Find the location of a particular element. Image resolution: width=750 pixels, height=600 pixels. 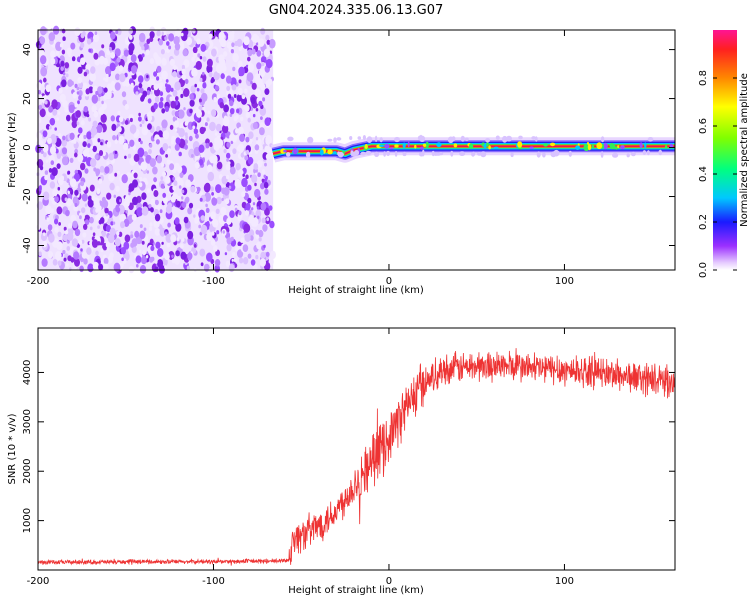

colorbar-tick-label: 0.2 is located at coordinates (703, 222).